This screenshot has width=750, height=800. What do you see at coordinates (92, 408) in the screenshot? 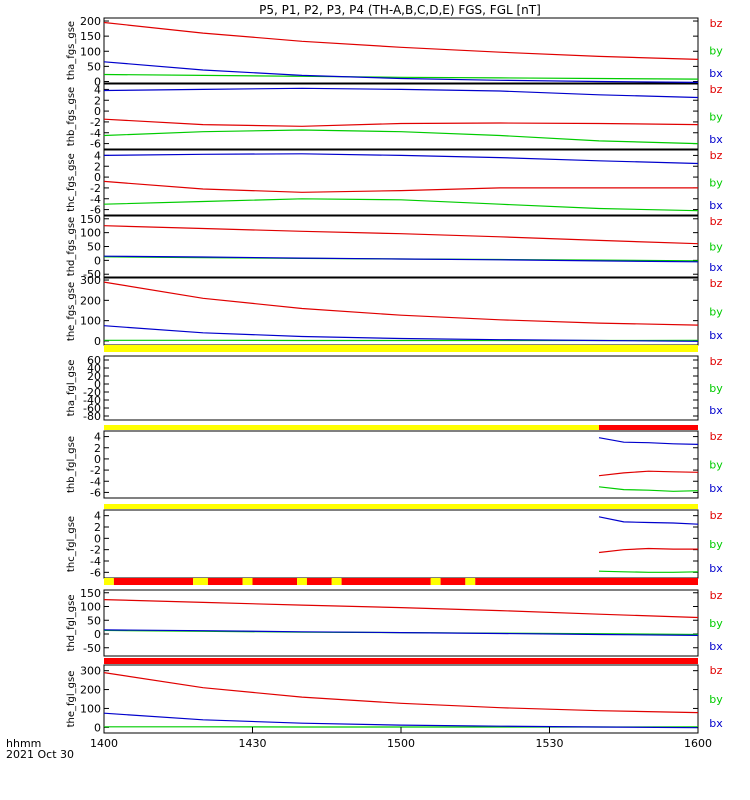
I see `y-tick-label: -60` at bounding box center [92, 408].